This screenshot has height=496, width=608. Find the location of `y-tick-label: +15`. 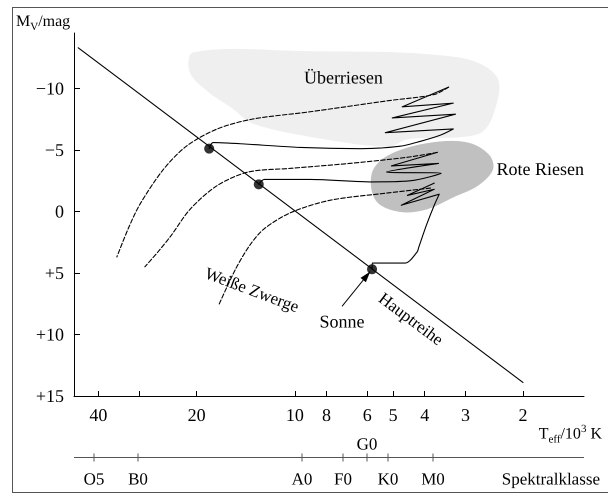

y-tick-label: +15 is located at coordinates (50, 396).